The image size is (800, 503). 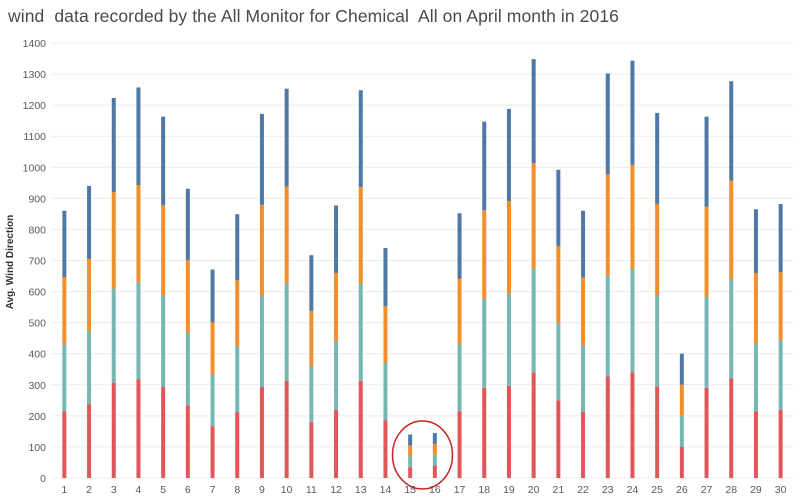 I want to click on x-tick-label: 19, so click(x=509, y=490).